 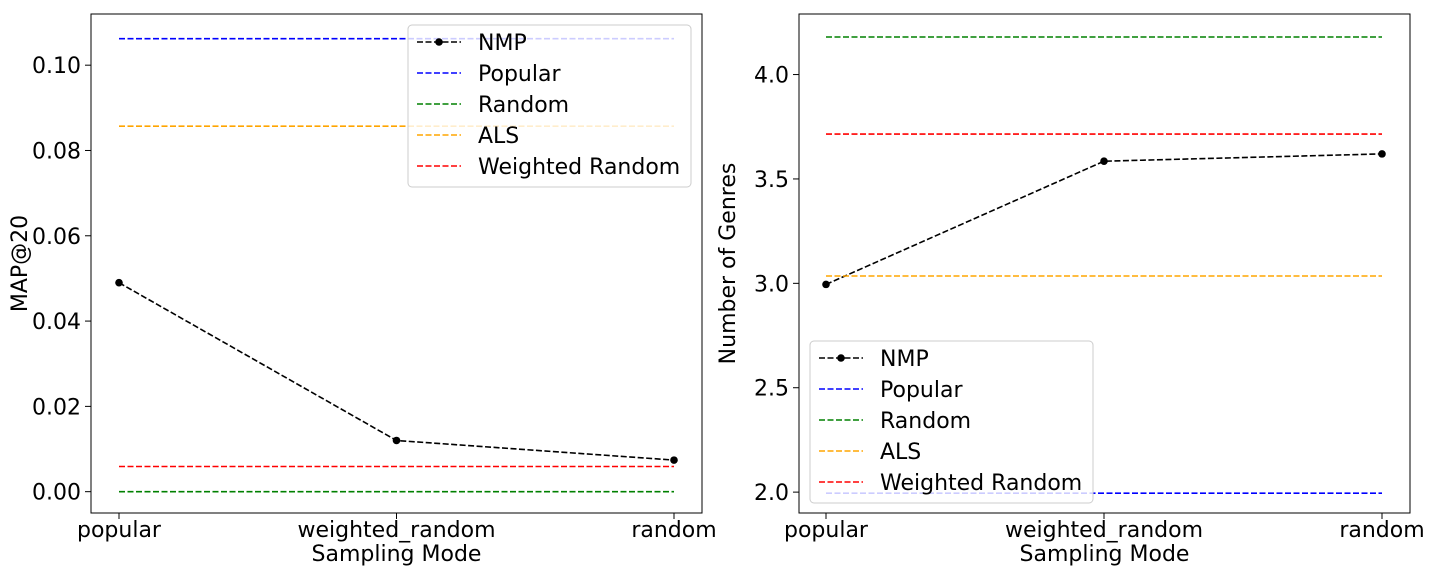 I want to click on y-axis-label: MAP@20, so click(x=20, y=263).